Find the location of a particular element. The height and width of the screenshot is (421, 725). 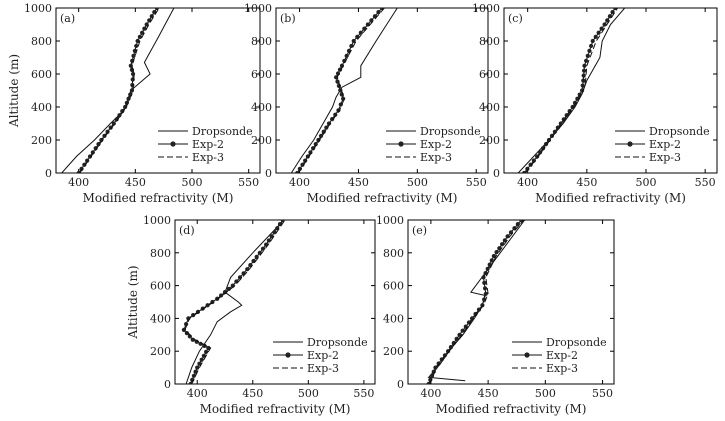

legend-entry: Exp-2 is located at coordinates (436, 144).